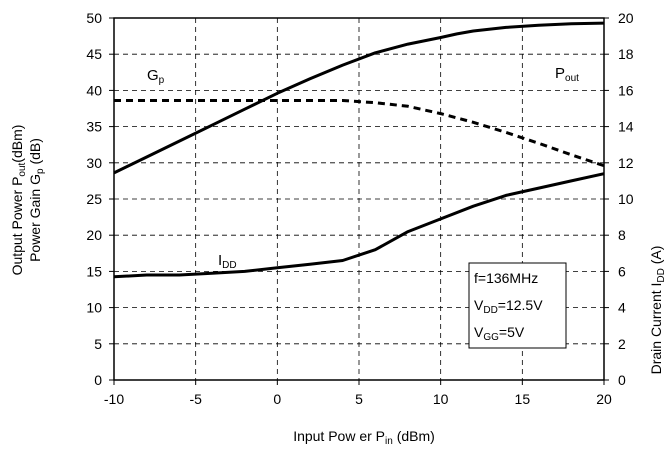 This screenshot has height=450, width=669. I want to click on annotation-frequency: f=136MHz, so click(506, 278).